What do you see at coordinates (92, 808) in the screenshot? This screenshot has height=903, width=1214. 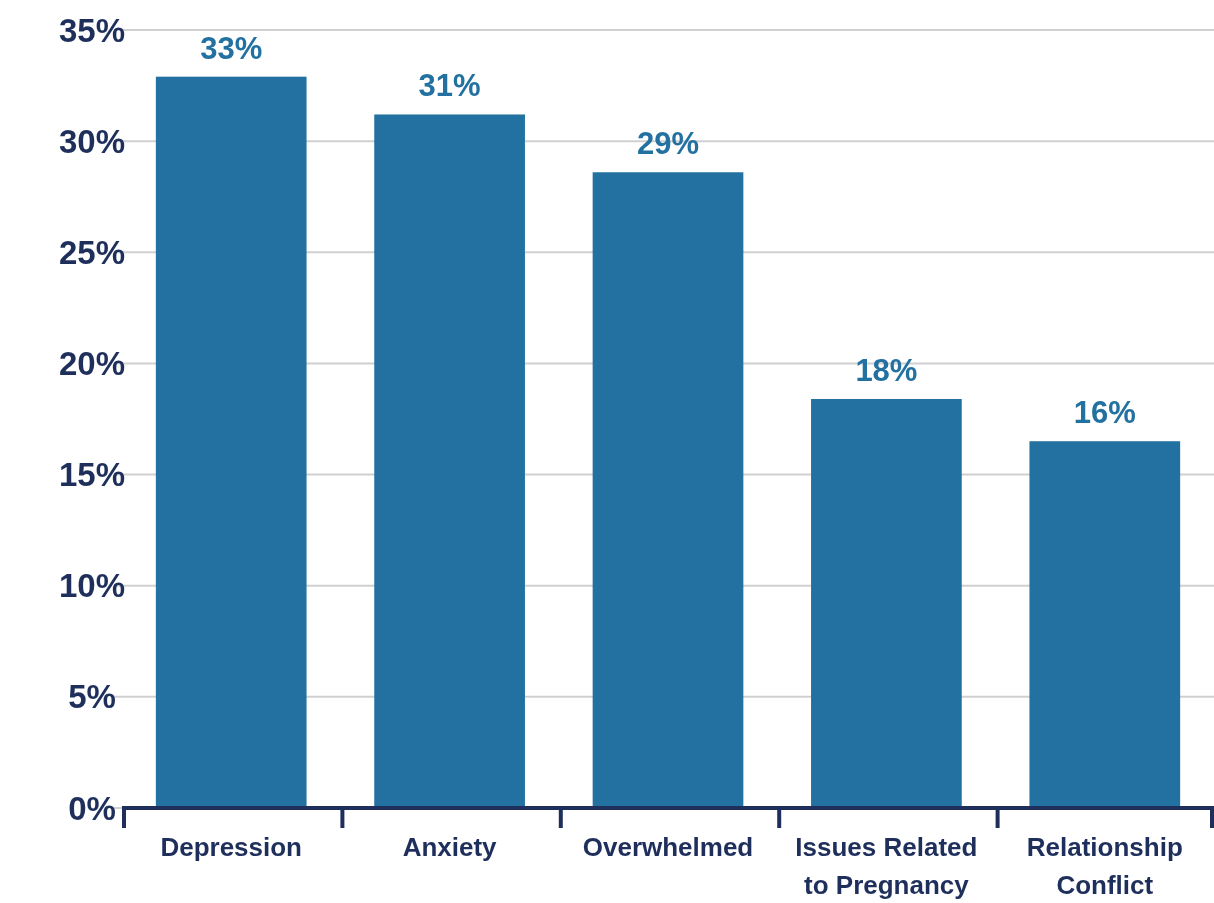 I see `y-tick-label: 0%` at bounding box center [92, 808].